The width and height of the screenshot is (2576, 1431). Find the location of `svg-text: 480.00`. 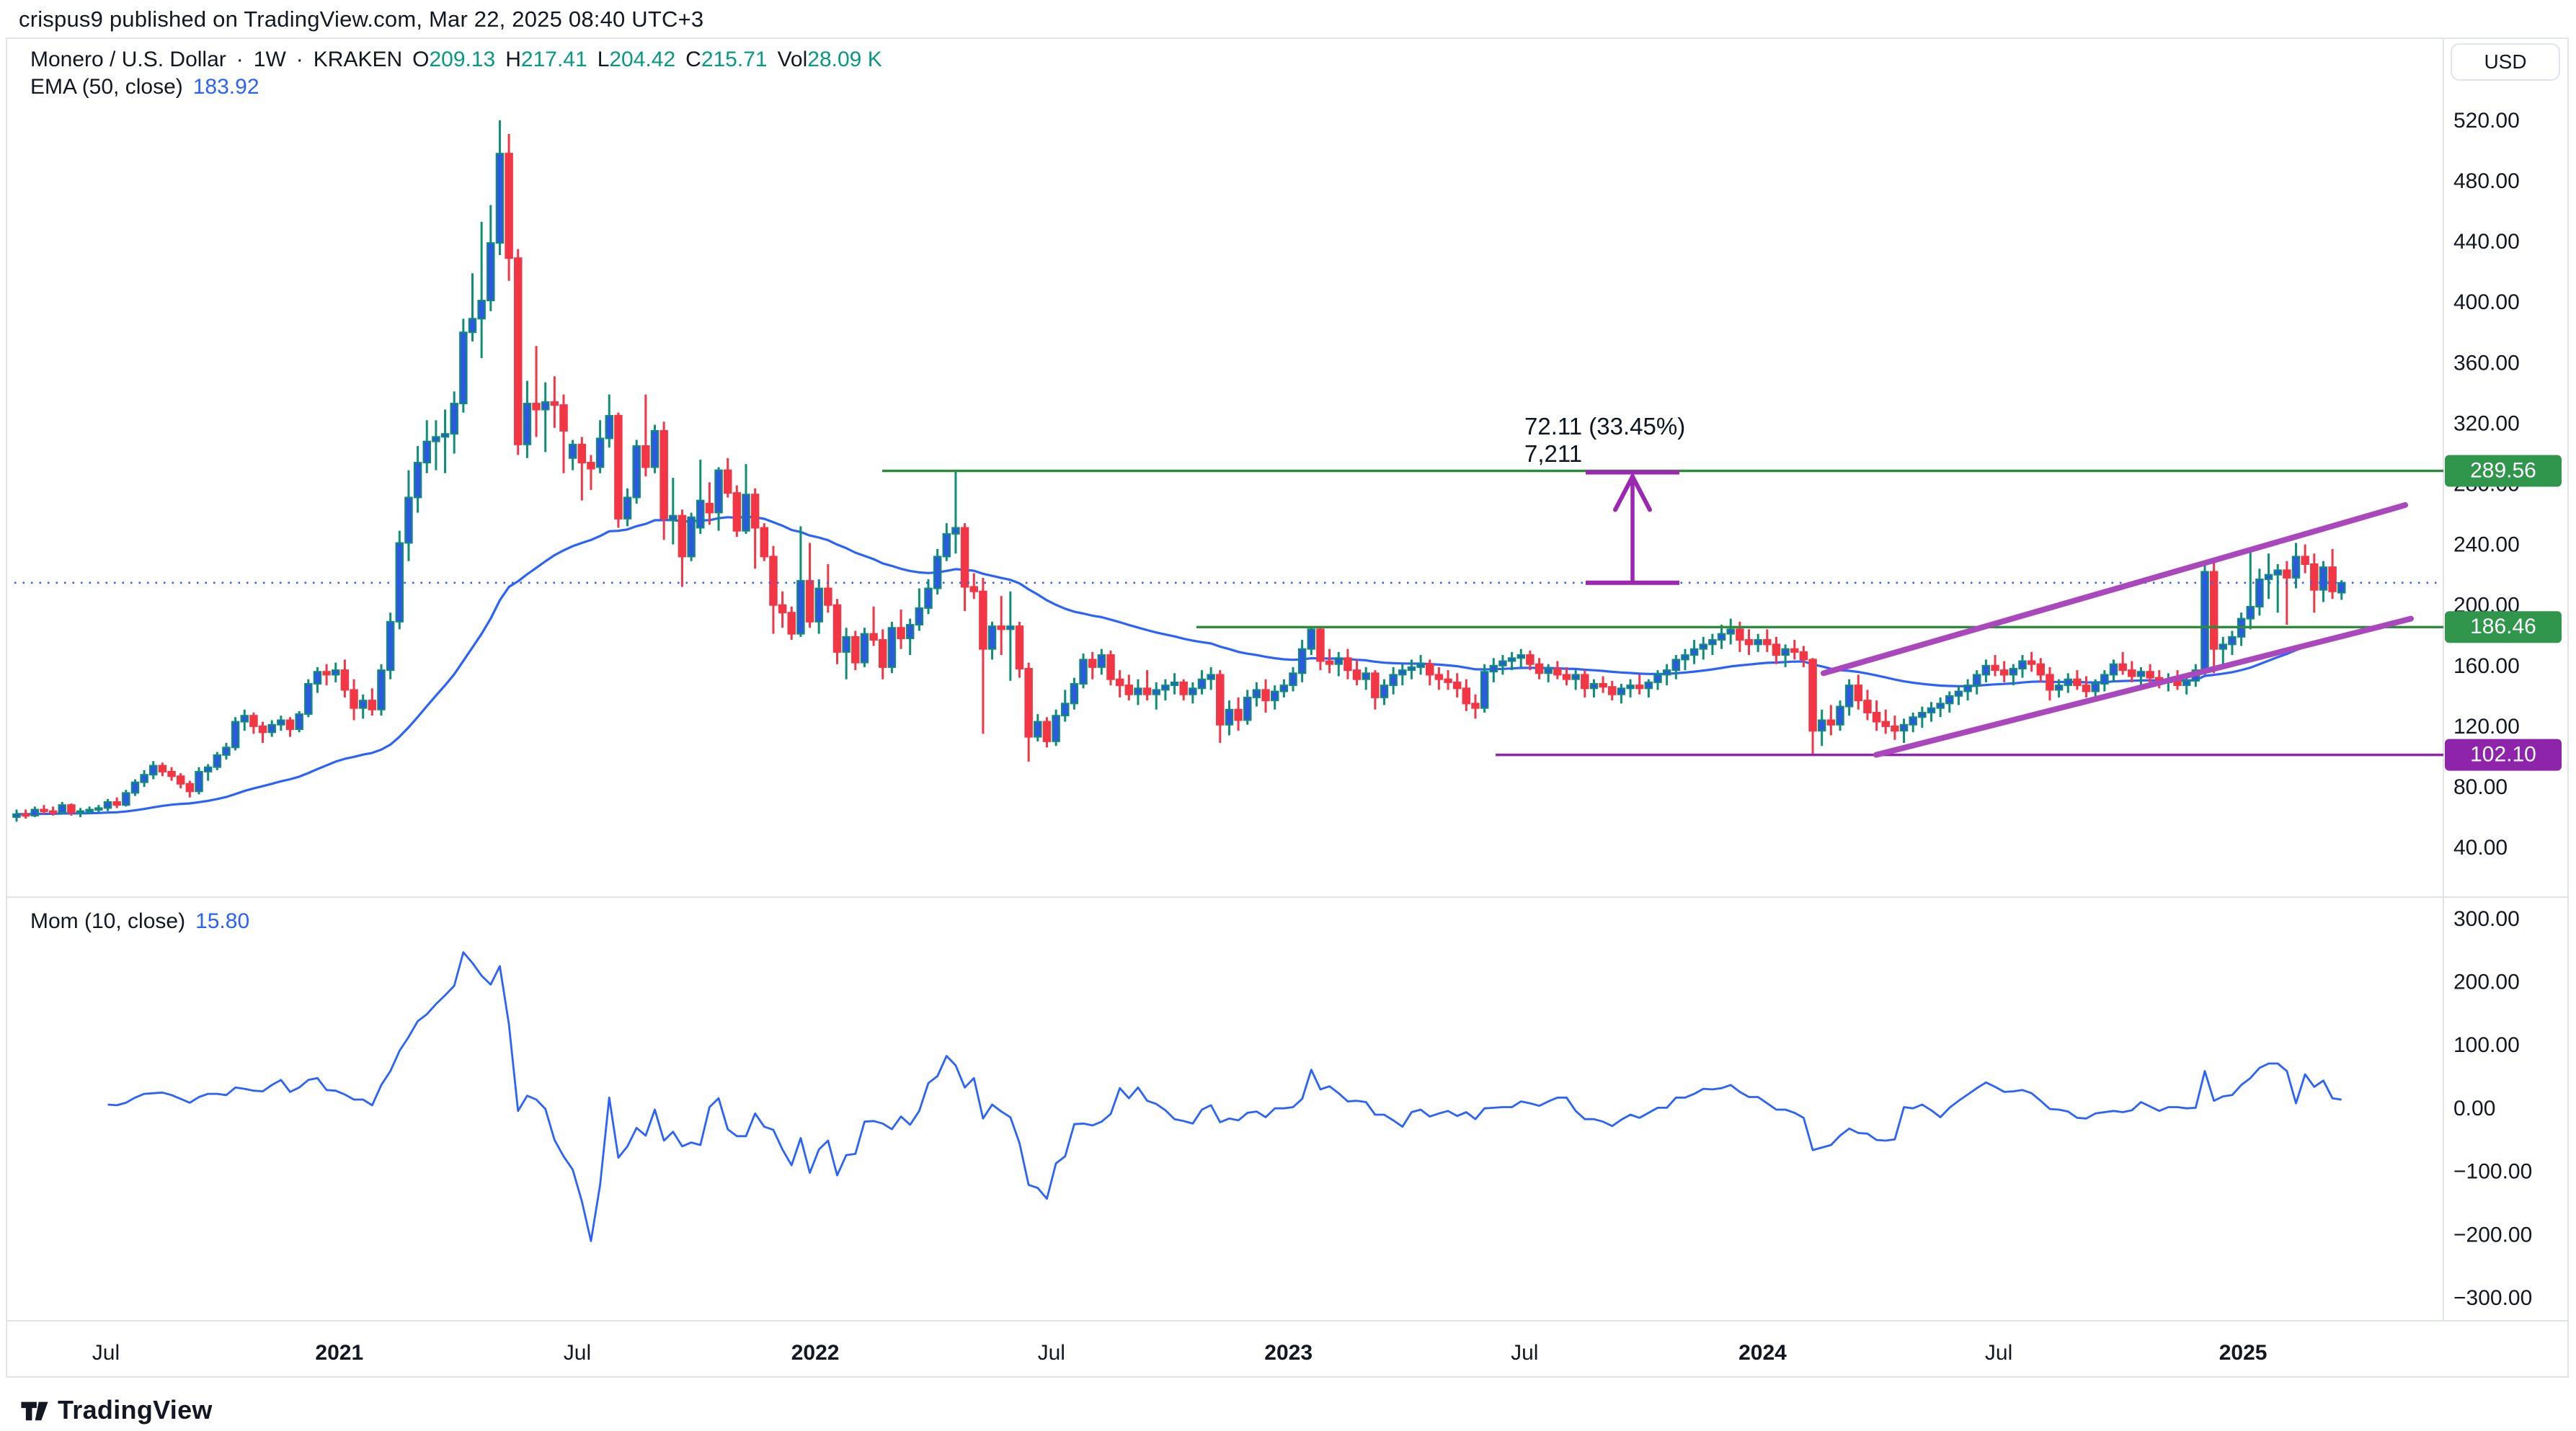

svg-text: 480.00 is located at coordinates (2486, 181).